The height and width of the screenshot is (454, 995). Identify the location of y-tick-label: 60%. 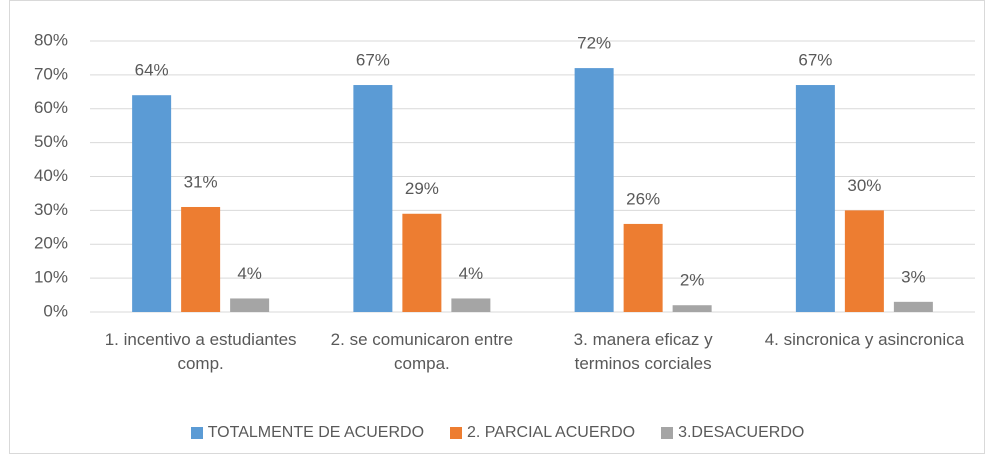
(51, 107).